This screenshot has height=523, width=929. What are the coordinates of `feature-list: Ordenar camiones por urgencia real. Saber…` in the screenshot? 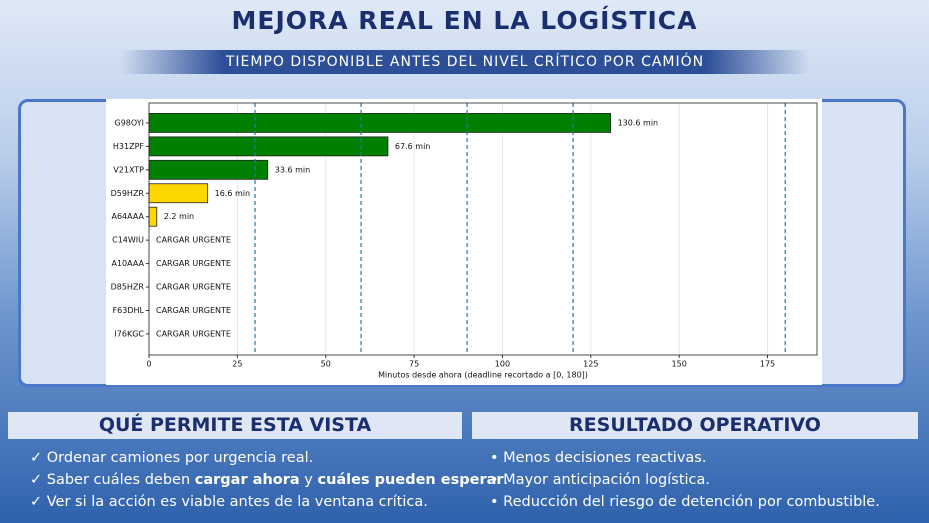 It's located at (269, 480).